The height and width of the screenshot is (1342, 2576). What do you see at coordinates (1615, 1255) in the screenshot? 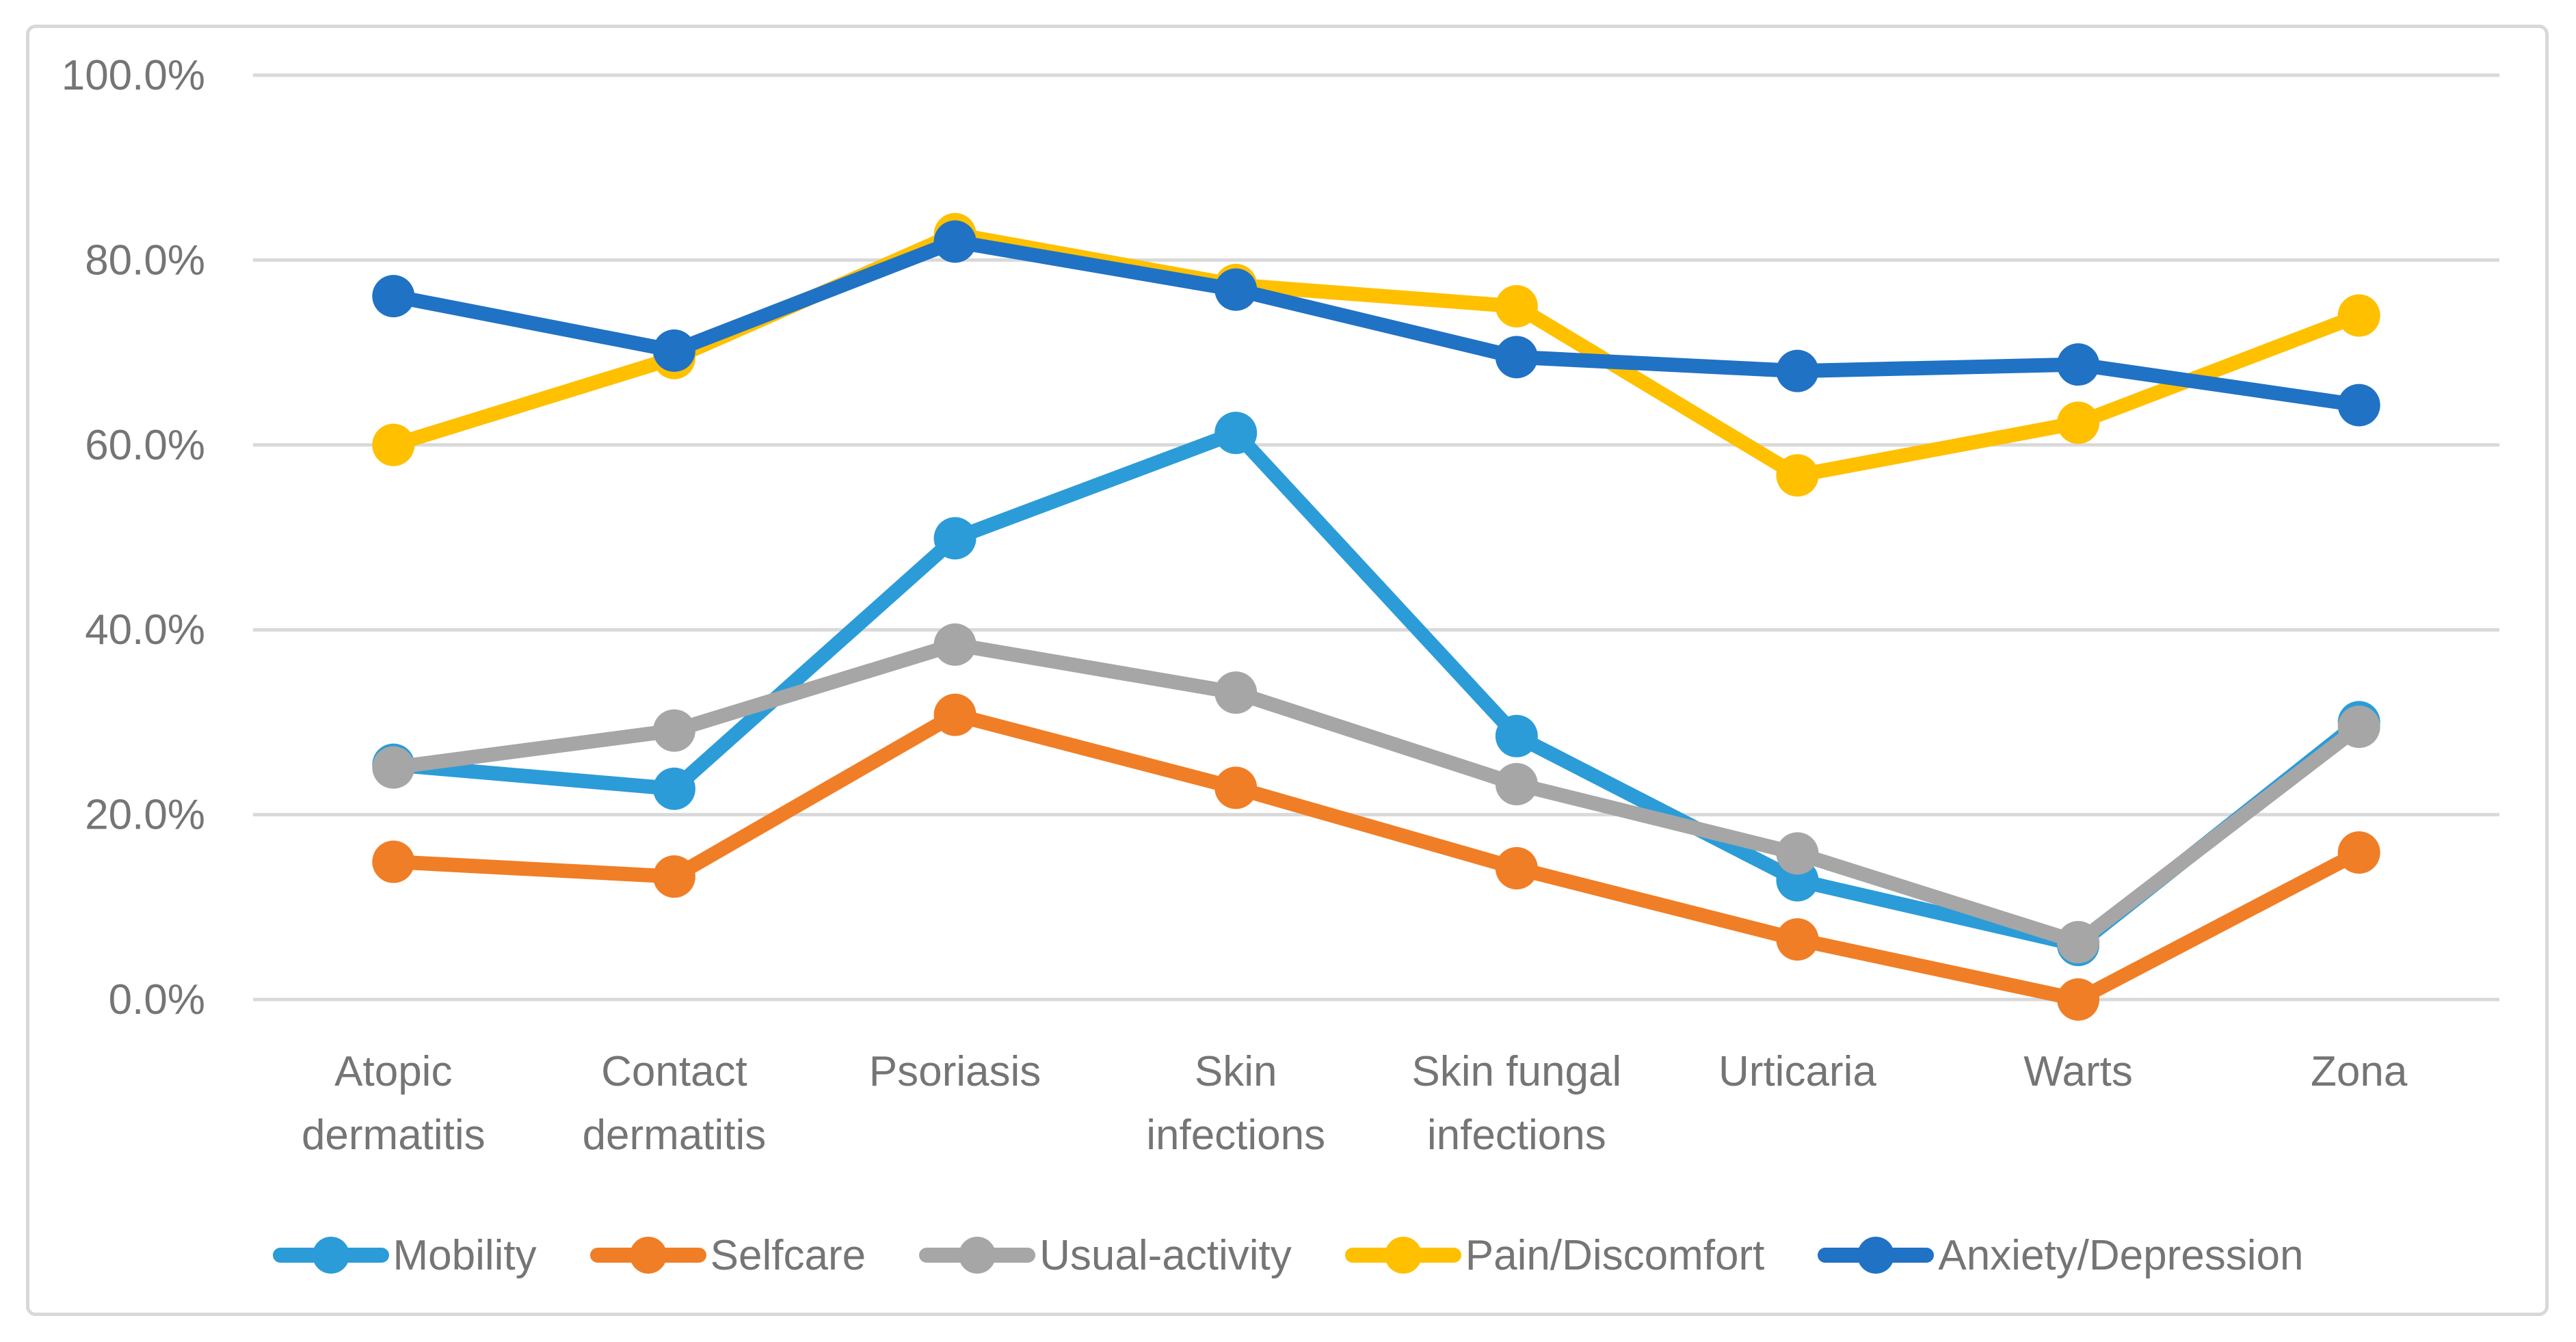
I see `legend-label: Pain/Discomfort` at bounding box center [1615, 1255].